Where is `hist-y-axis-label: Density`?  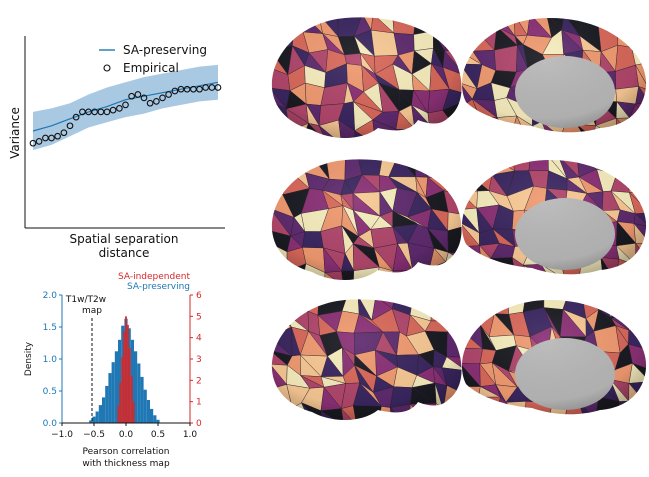
hist-y-axis-label: Density is located at coordinates (29, 358).